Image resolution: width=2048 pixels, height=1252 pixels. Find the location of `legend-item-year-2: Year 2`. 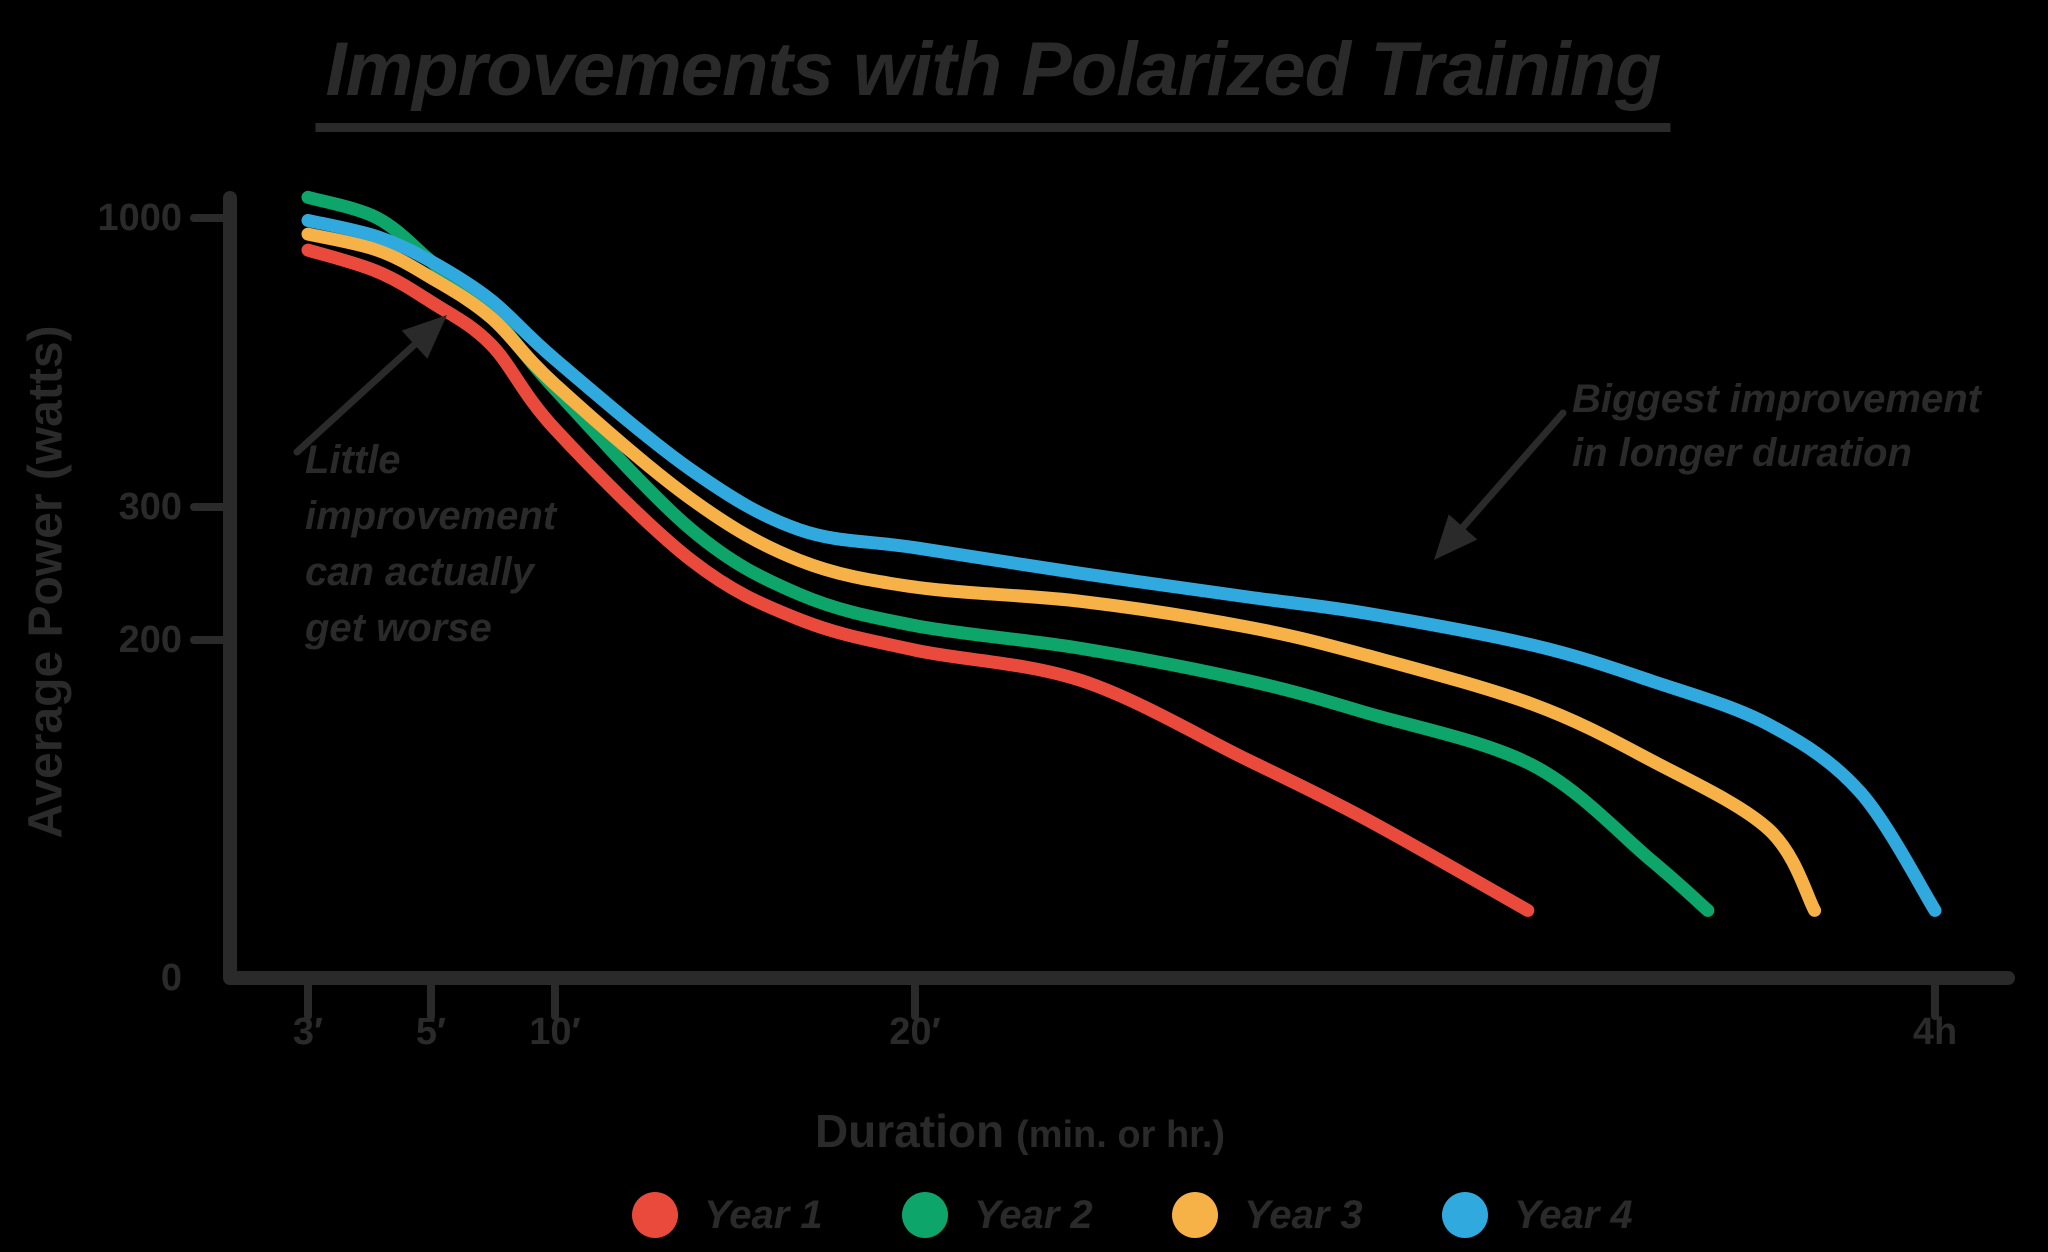

legend-item-year-2: Year 2 is located at coordinates (997, 1215).